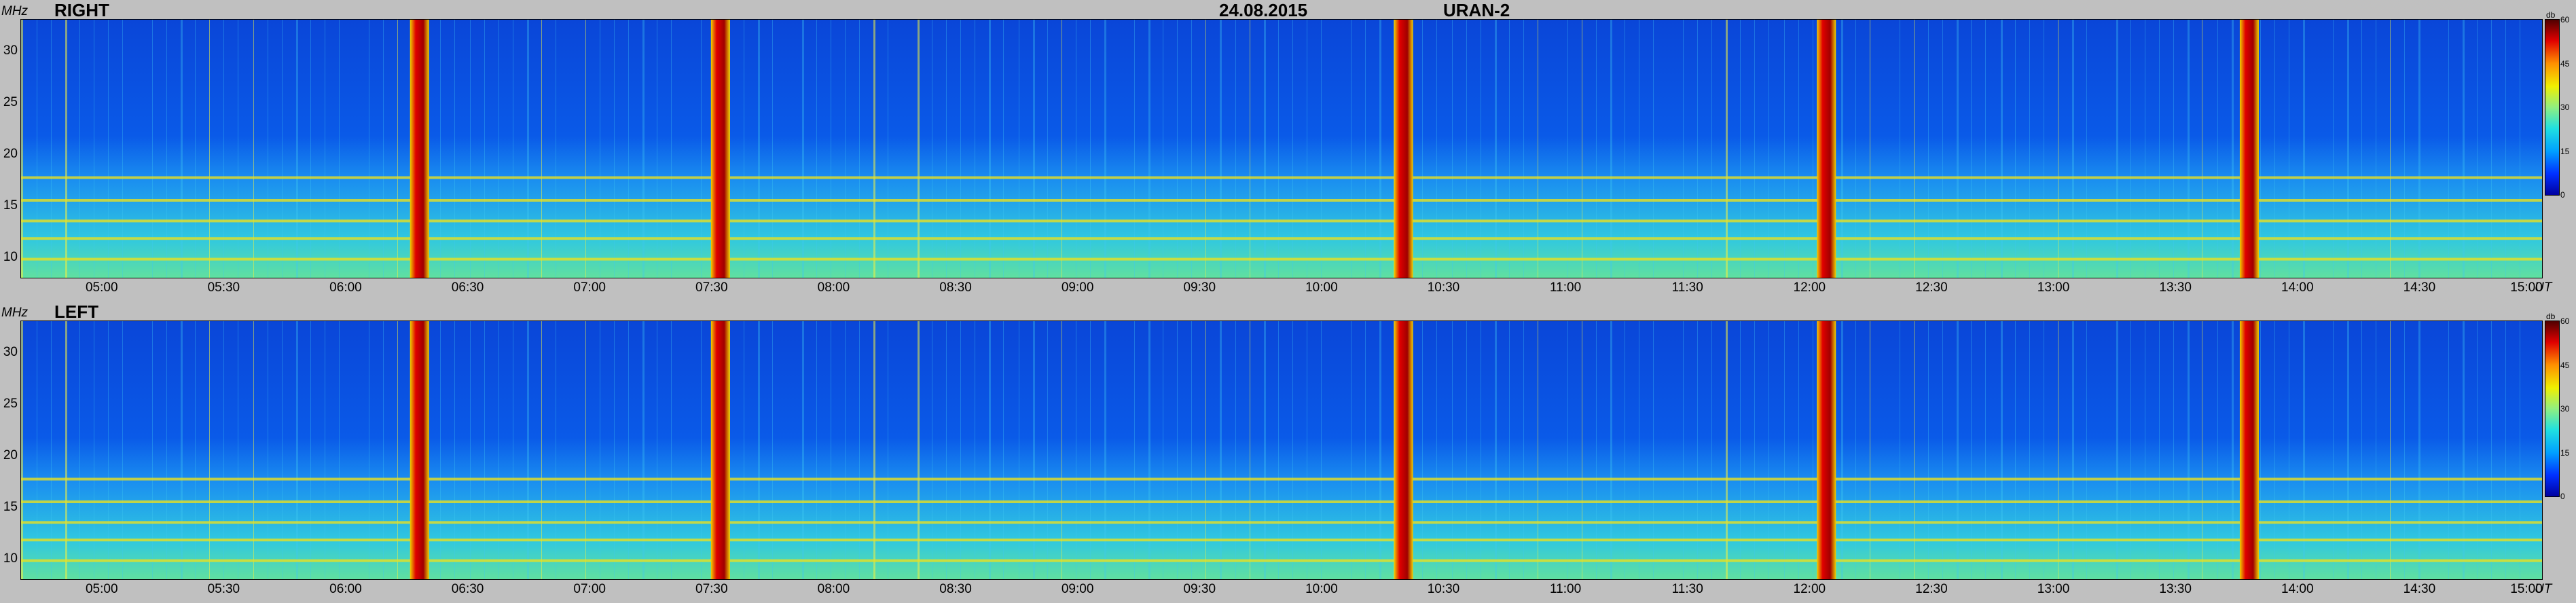 The height and width of the screenshot is (603, 2576). I want to click on x-tick-label: 12:00, so click(1809, 589).